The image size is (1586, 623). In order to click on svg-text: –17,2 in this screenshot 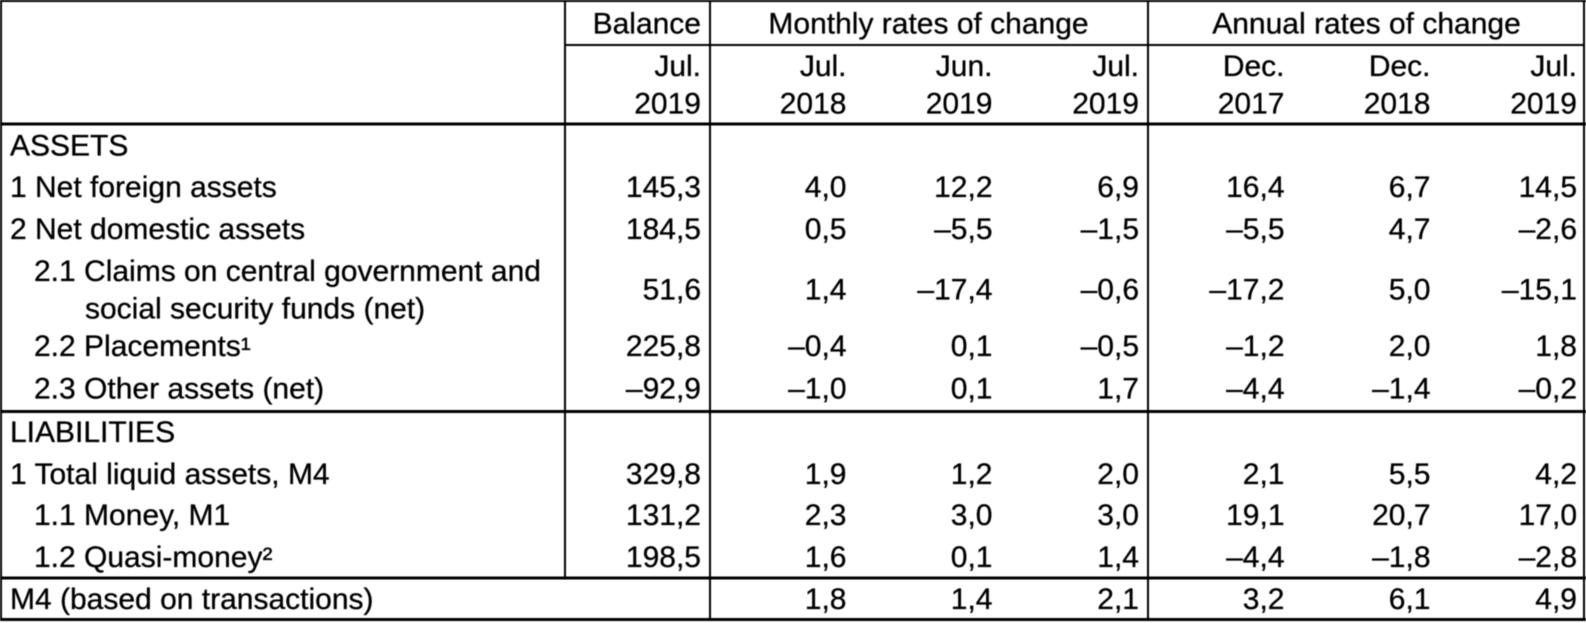, I will do `click(1246, 290)`.